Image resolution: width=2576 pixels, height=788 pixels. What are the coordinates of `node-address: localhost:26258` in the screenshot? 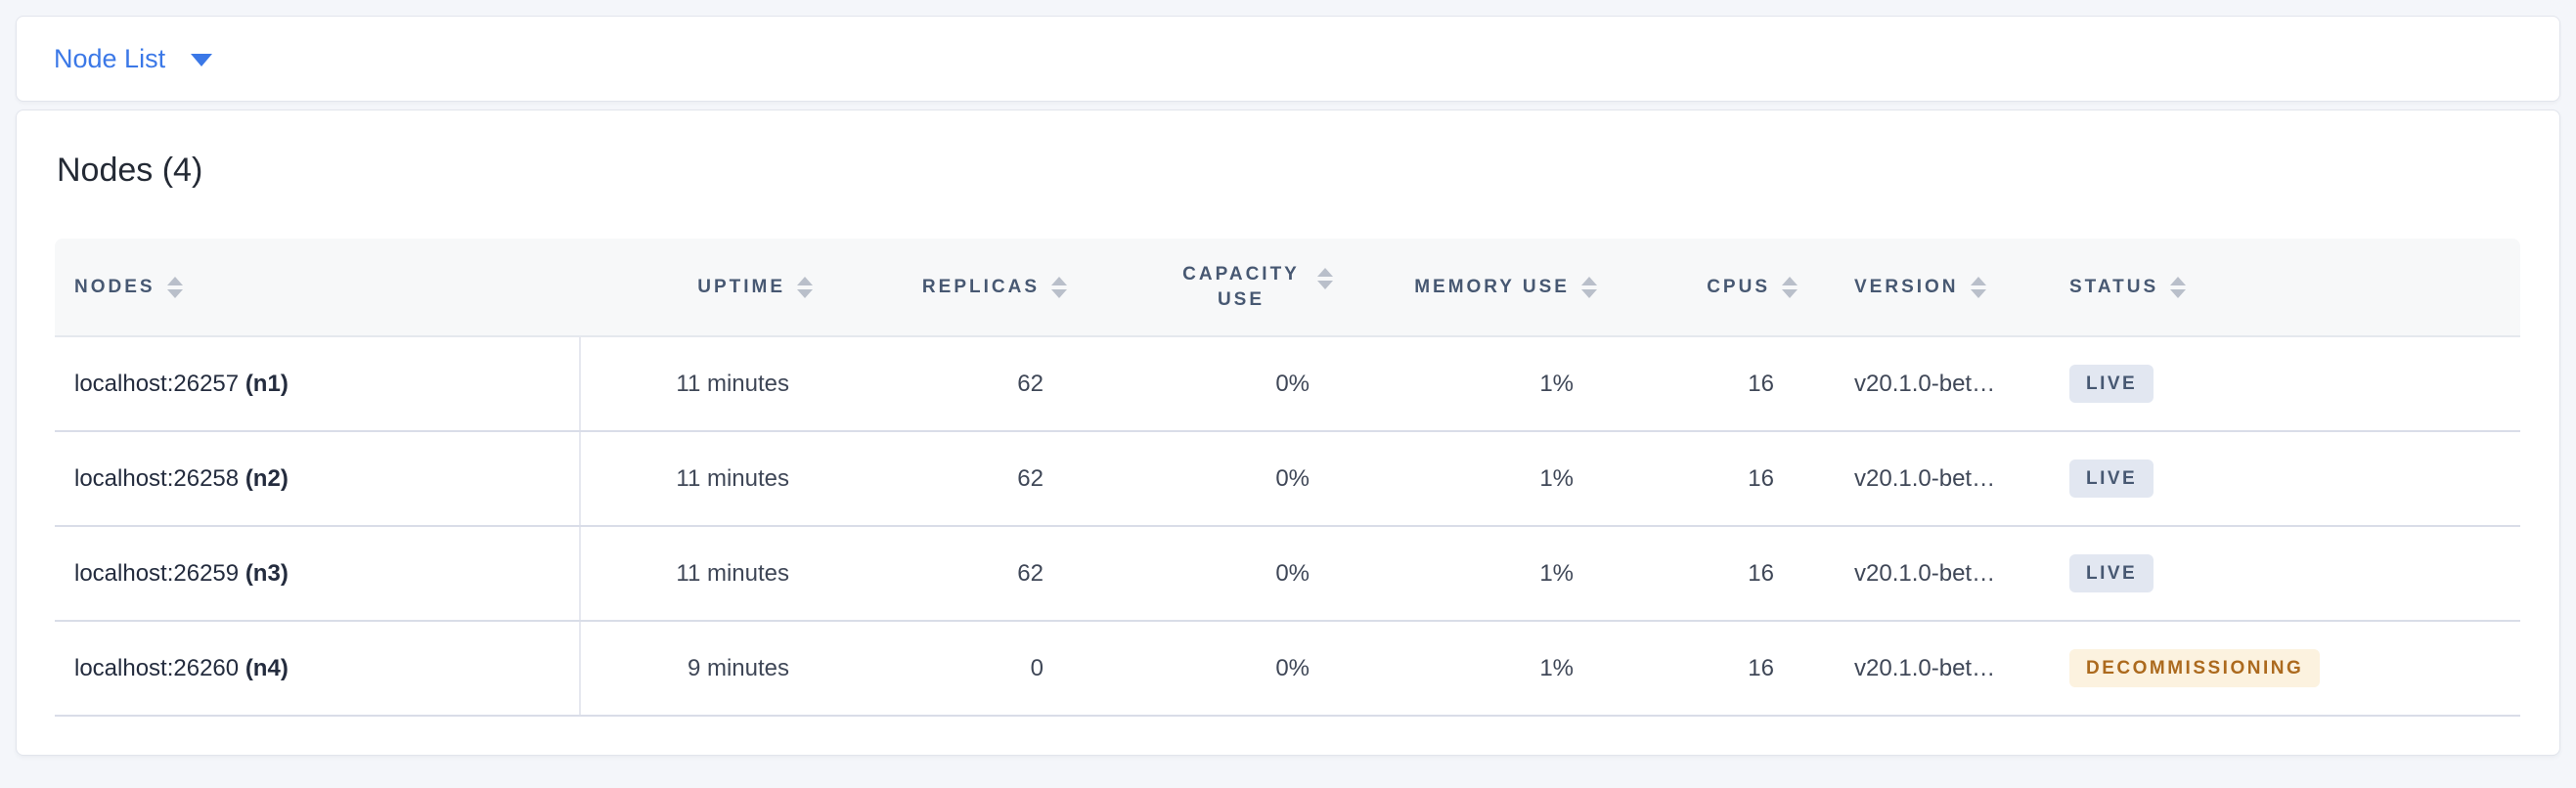 It's located at (157, 478).